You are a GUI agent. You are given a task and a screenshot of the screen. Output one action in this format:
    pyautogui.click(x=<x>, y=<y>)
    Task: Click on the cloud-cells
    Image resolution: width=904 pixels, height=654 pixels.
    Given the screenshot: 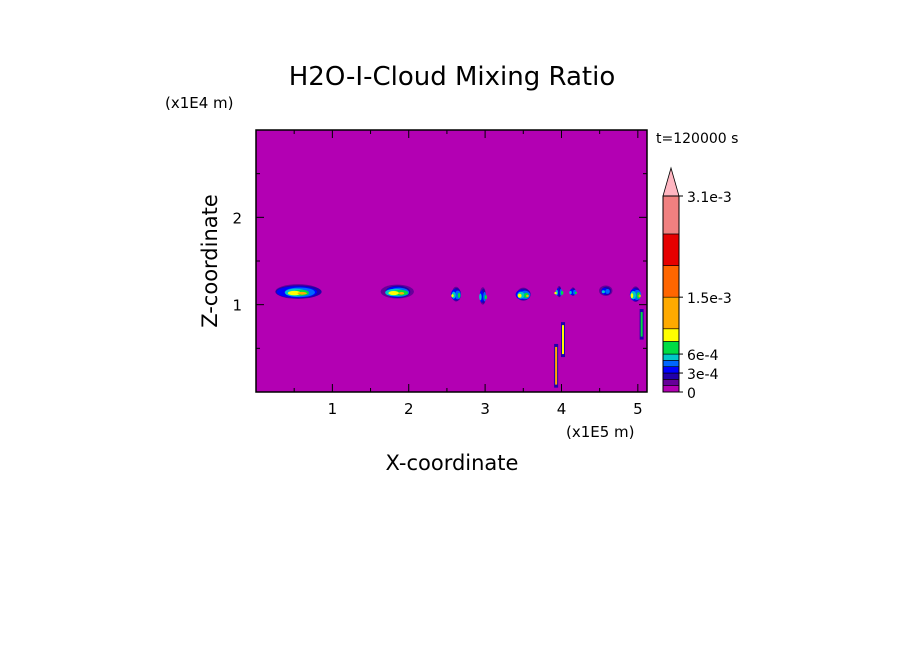 What is the action you would take?
    pyautogui.click(x=459, y=336)
    